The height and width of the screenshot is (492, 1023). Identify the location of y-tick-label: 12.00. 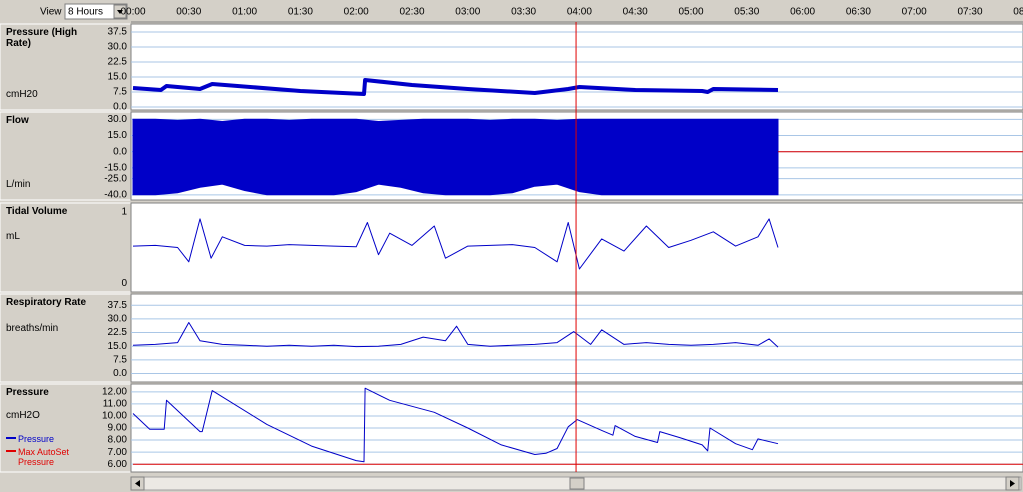
(114, 391).